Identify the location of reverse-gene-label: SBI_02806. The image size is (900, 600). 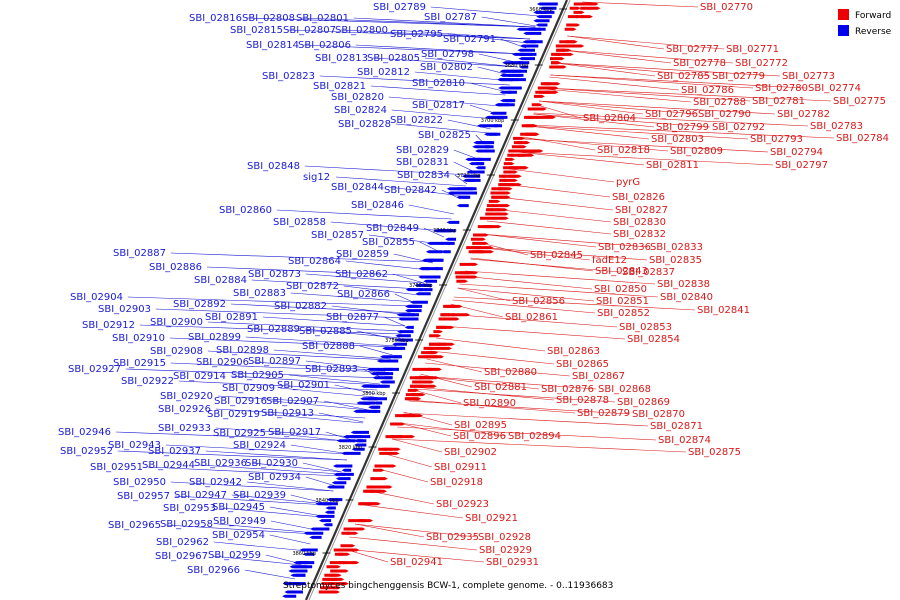
(324, 45).